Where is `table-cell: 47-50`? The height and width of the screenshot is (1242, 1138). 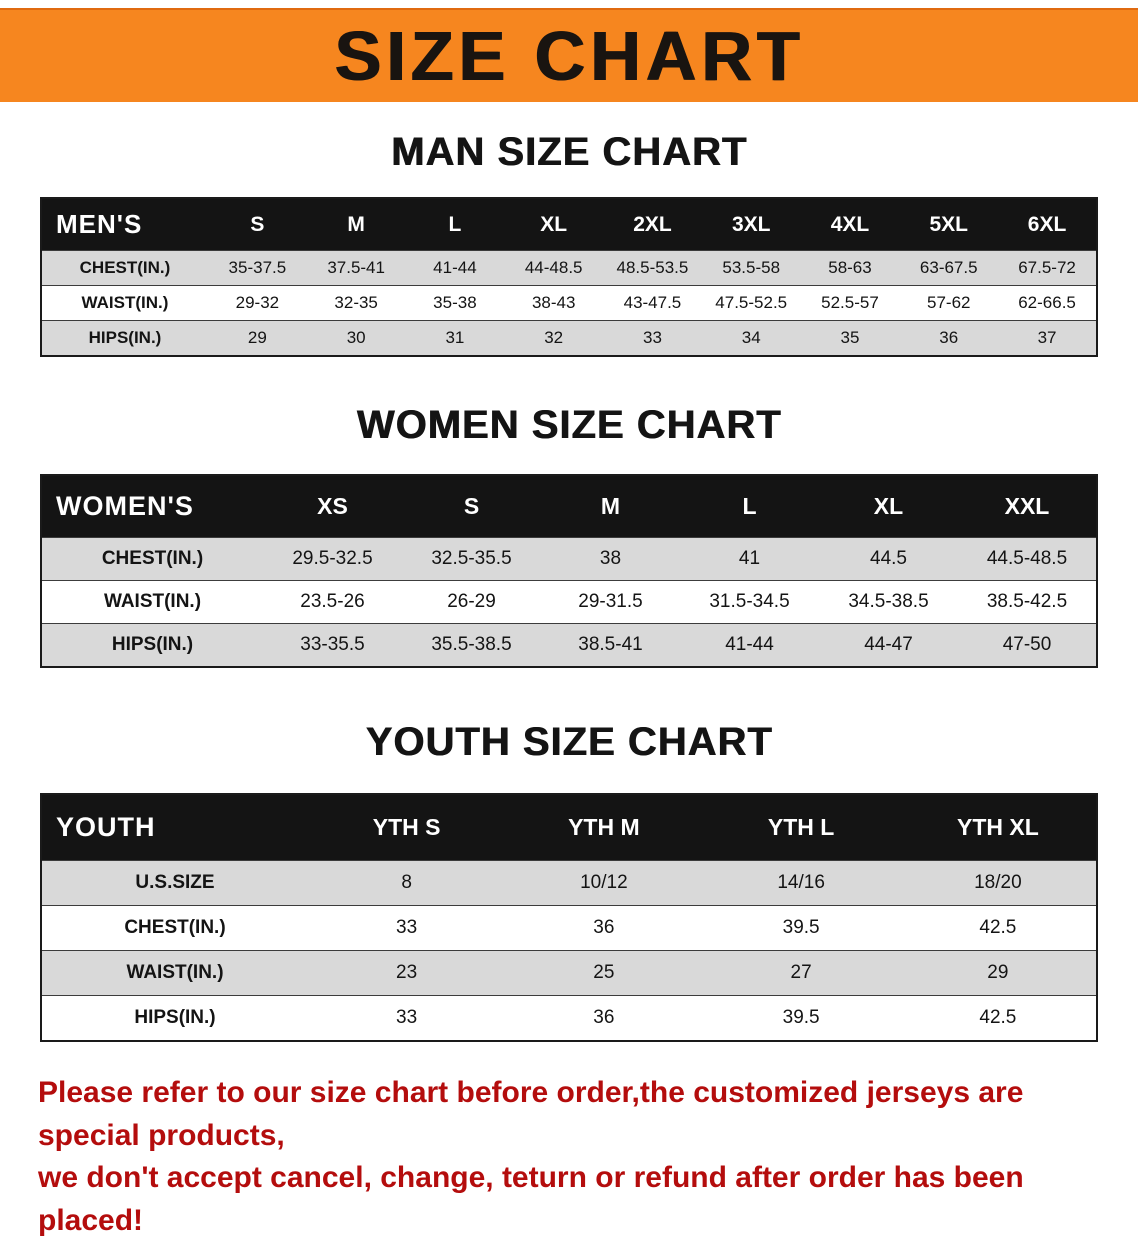
table-cell: 47-50 is located at coordinates (1027, 644).